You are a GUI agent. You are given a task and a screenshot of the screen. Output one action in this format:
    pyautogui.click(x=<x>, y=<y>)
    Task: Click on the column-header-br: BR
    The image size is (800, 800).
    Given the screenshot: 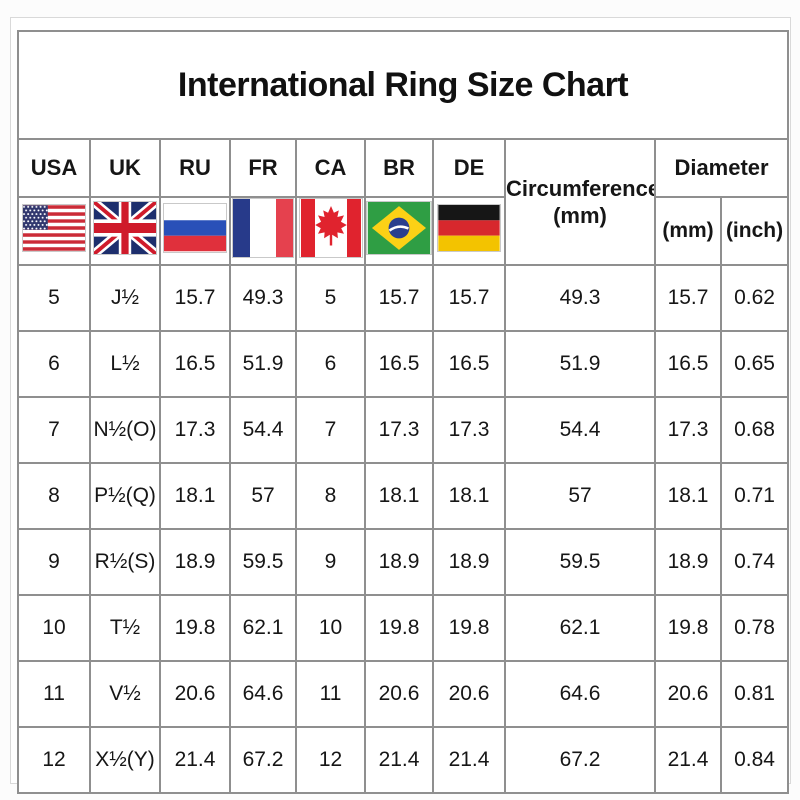 What is the action you would take?
    pyautogui.click(x=399, y=168)
    